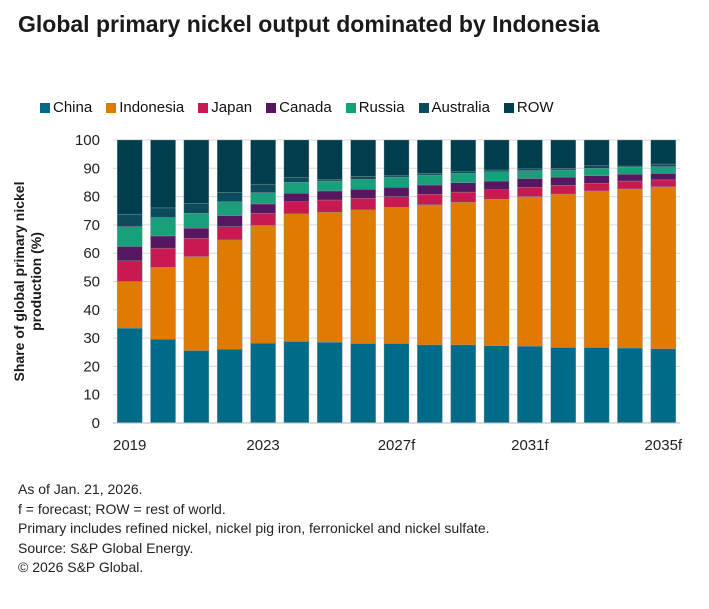 This screenshot has height=609, width=709. I want to click on bar-segment-japan-2019, so click(129, 271).